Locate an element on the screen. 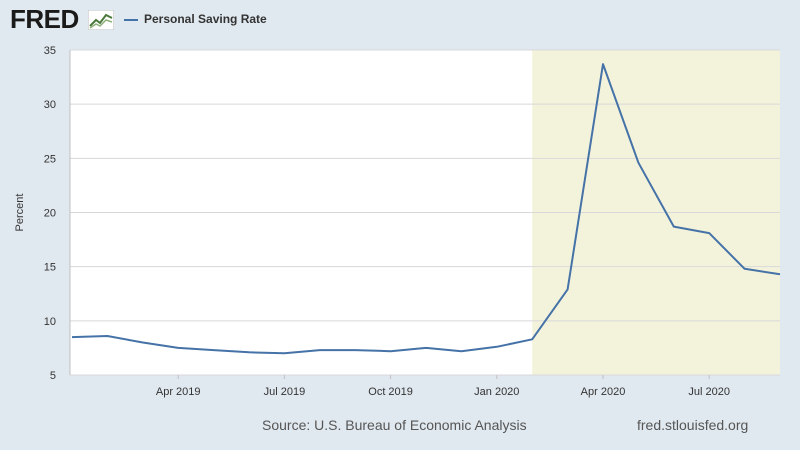 The image size is (800, 450). x-tick-label: Jan 2020 is located at coordinates (496, 392).